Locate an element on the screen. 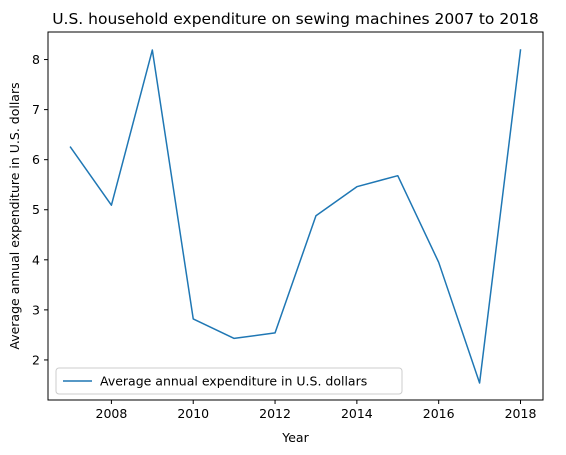 Image resolution: width=566 pixels, height=455 pixels. y-tick-label: 2 is located at coordinates (36, 359).